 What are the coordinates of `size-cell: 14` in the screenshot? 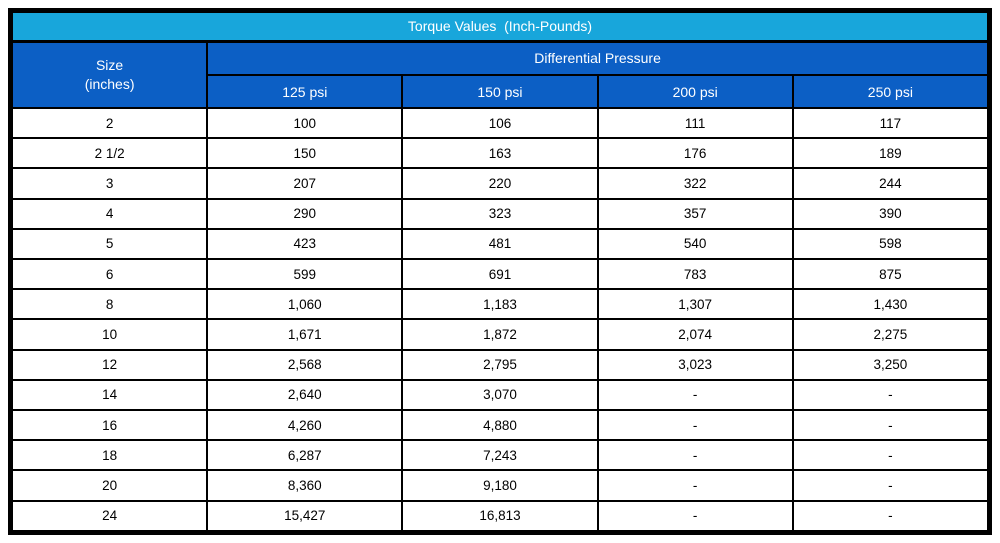 It's located at (109, 395).